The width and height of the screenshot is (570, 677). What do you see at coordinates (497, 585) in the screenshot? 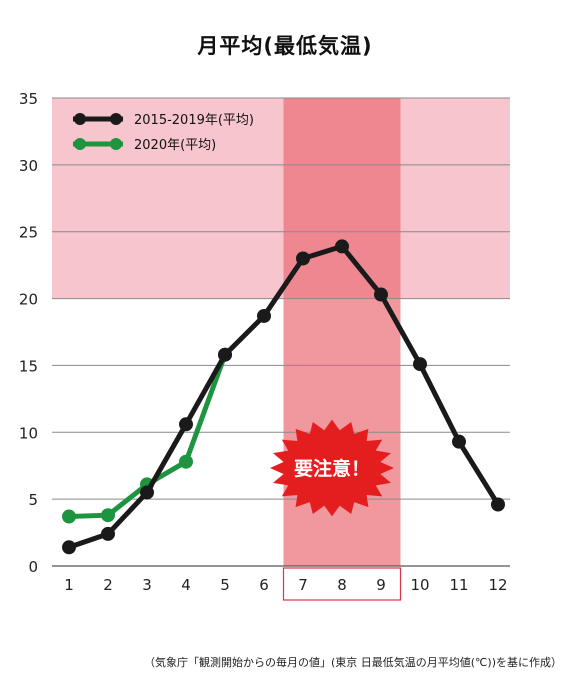
I see `x-tick-label: 12` at bounding box center [497, 585].